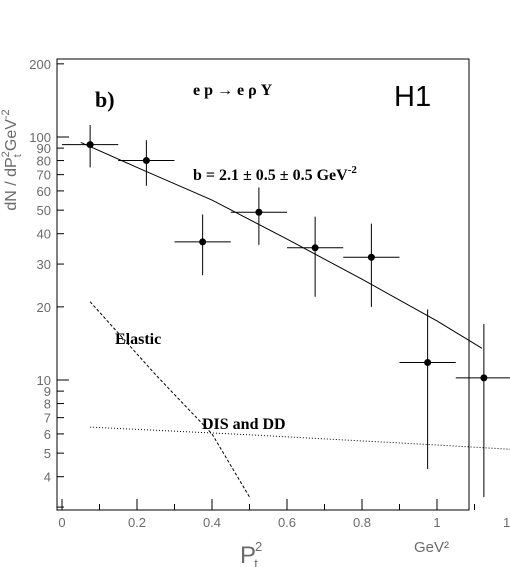 This screenshot has width=510, height=567. What do you see at coordinates (284, 514) in the screenshot?
I see `x-axis-ticks: 00.20.40.60.811.21.4` at bounding box center [284, 514].